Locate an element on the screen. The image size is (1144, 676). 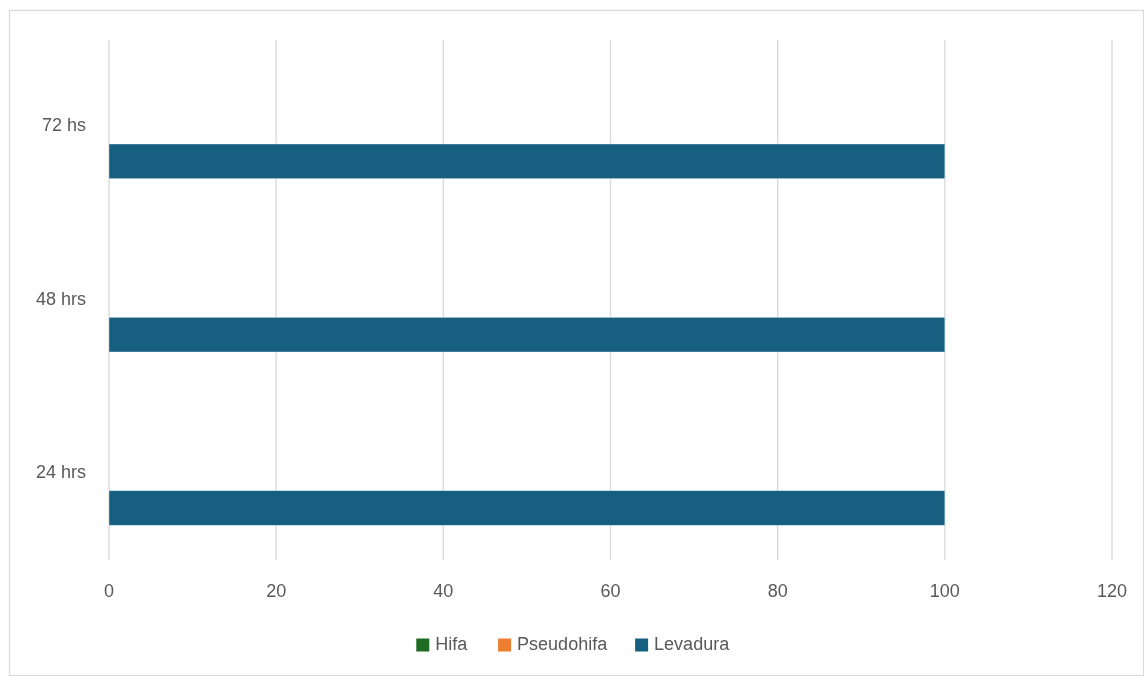
y-tick-label: 48 hrs is located at coordinates (60, 298).